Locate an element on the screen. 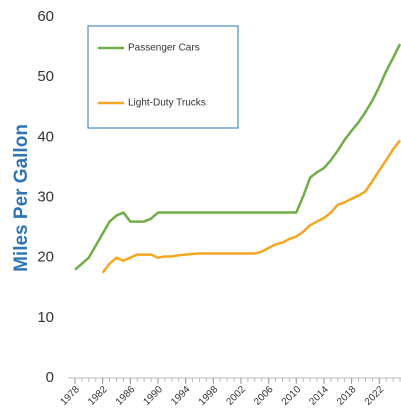  legend-box is located at coordinates (163, 77).